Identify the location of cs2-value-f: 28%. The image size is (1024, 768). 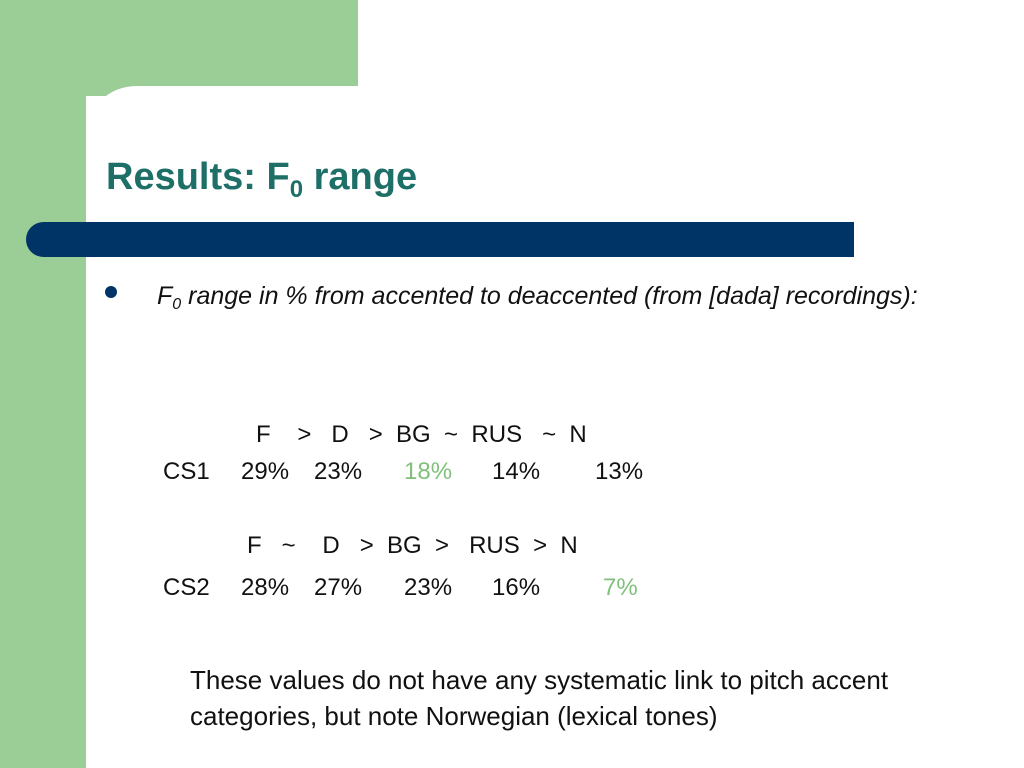
(265, 587).